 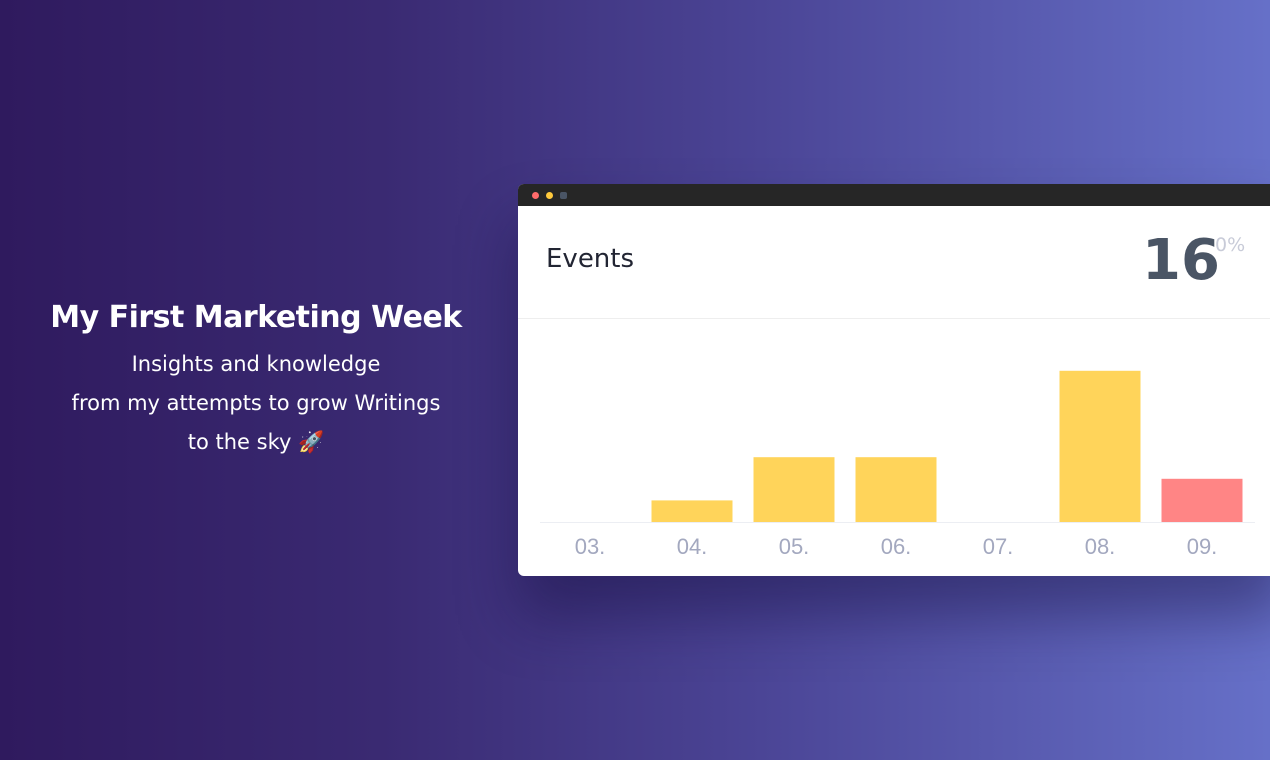 I want to click on hero-line: Insights and knowledge, so click(x=256, y=364).